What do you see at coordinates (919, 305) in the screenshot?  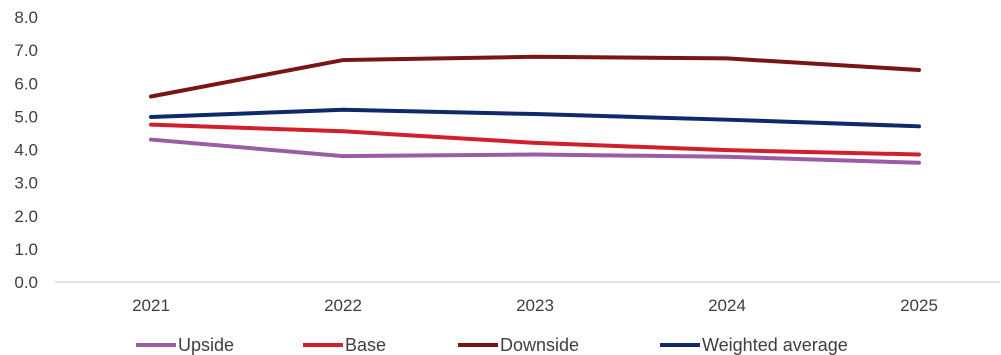 I see `x-tick-label: 2025` at bounding box center [919, 305].